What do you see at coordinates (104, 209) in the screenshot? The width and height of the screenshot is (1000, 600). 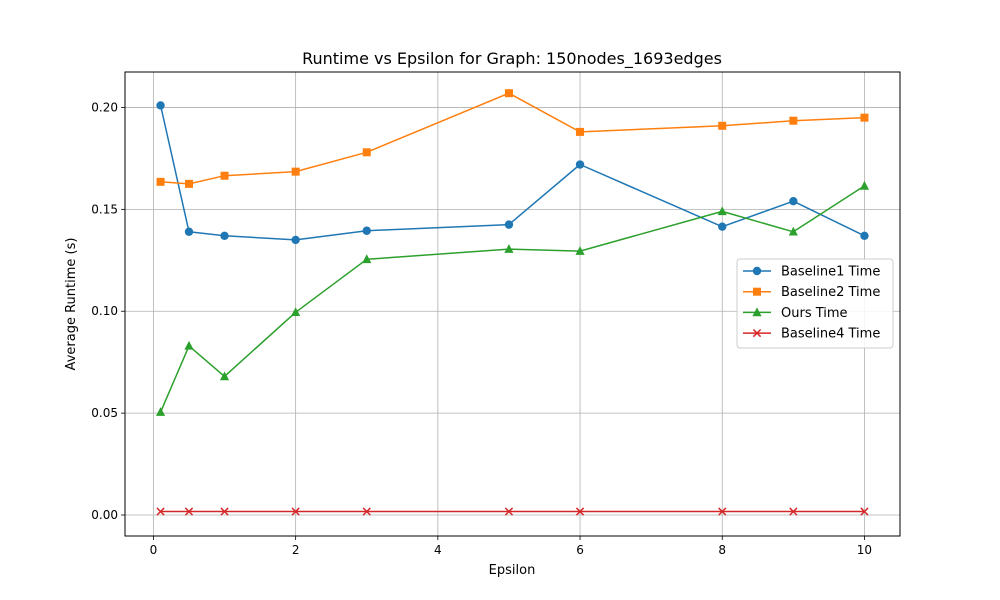 I see `y-tick-label: 0.15` at bounding box center [104, 209].